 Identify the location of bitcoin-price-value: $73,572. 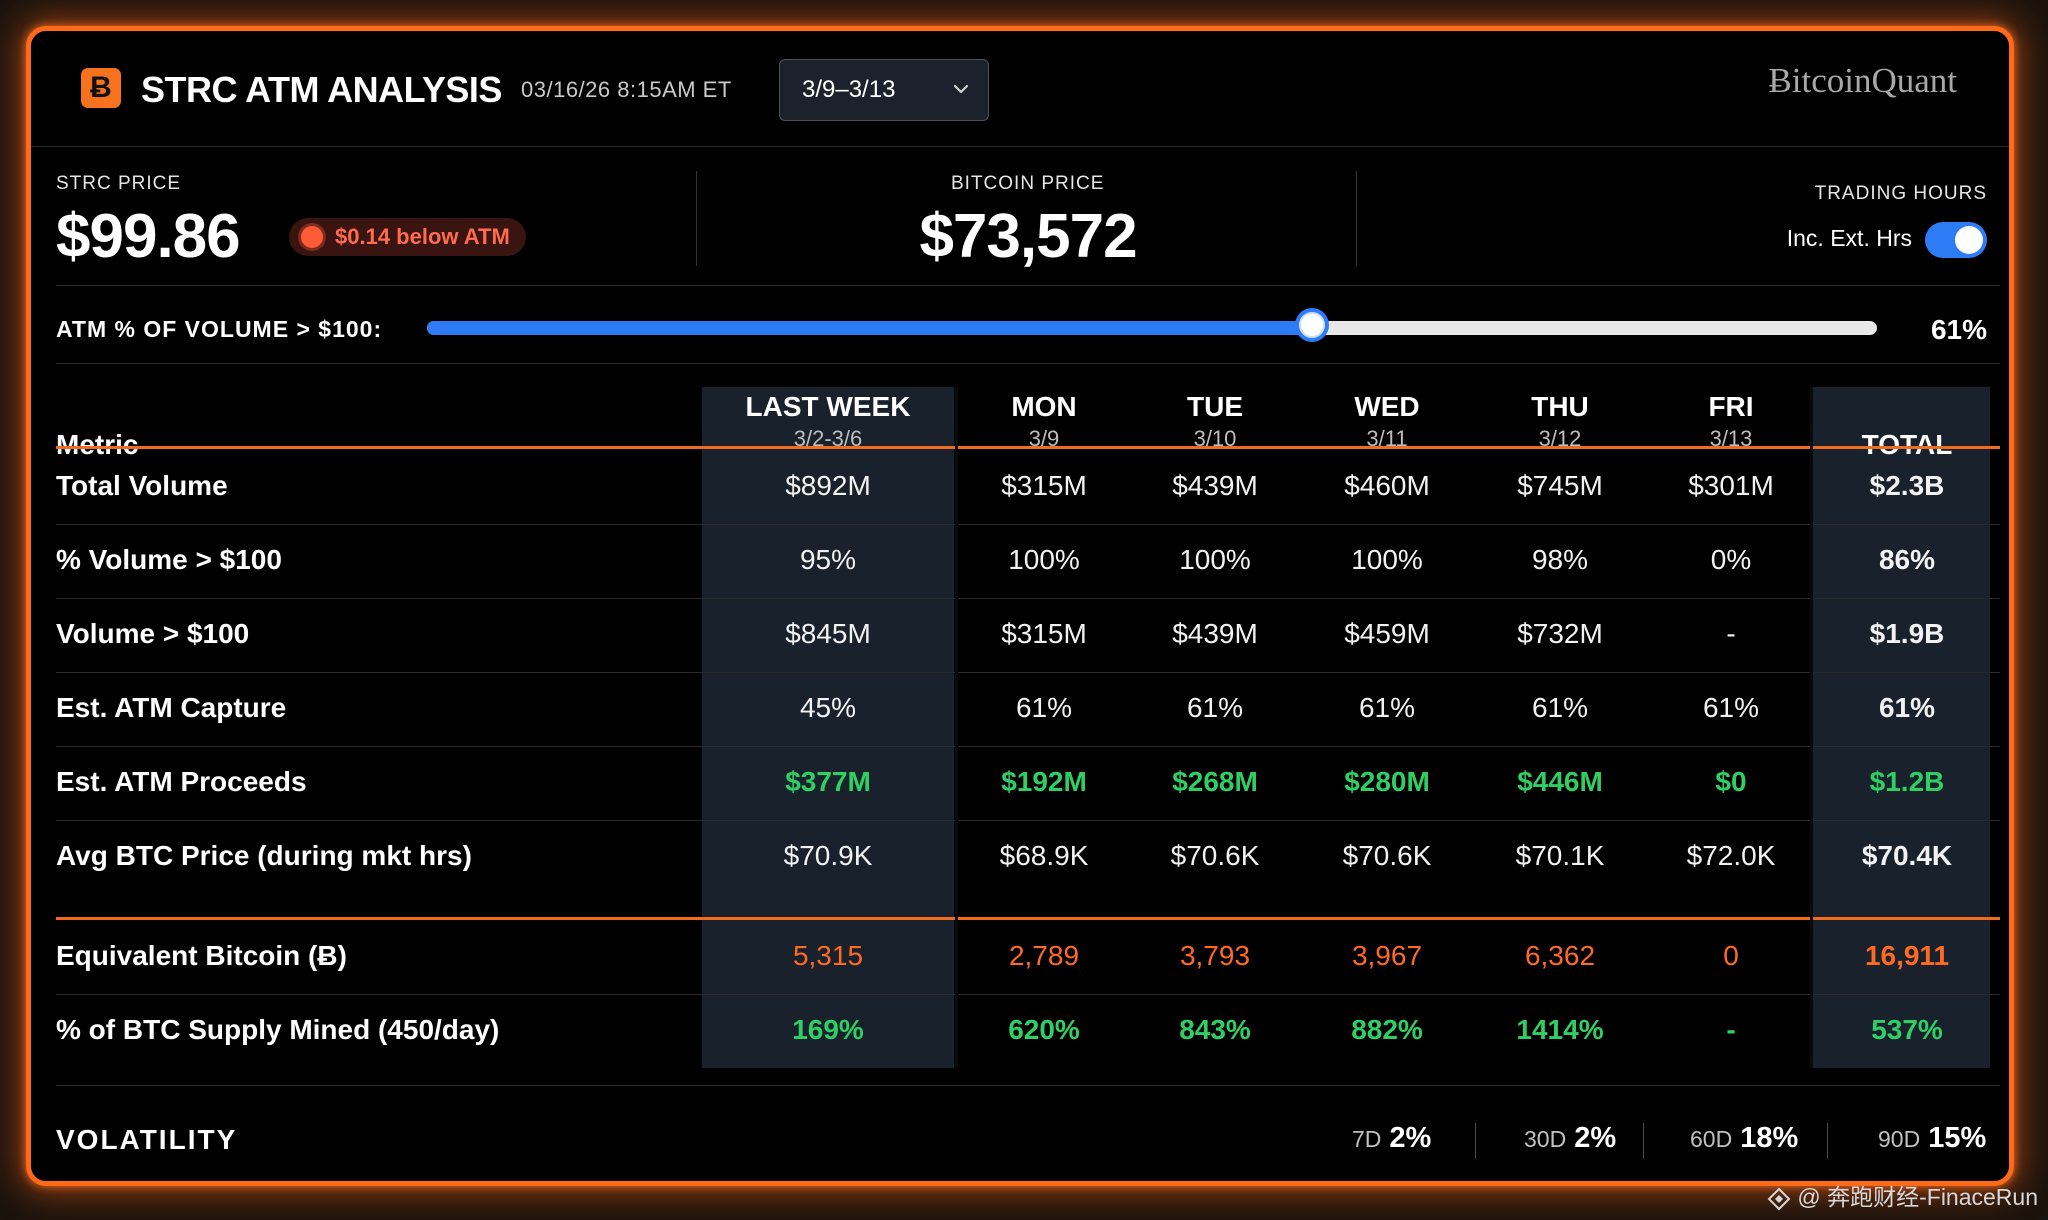
(1028, 236).